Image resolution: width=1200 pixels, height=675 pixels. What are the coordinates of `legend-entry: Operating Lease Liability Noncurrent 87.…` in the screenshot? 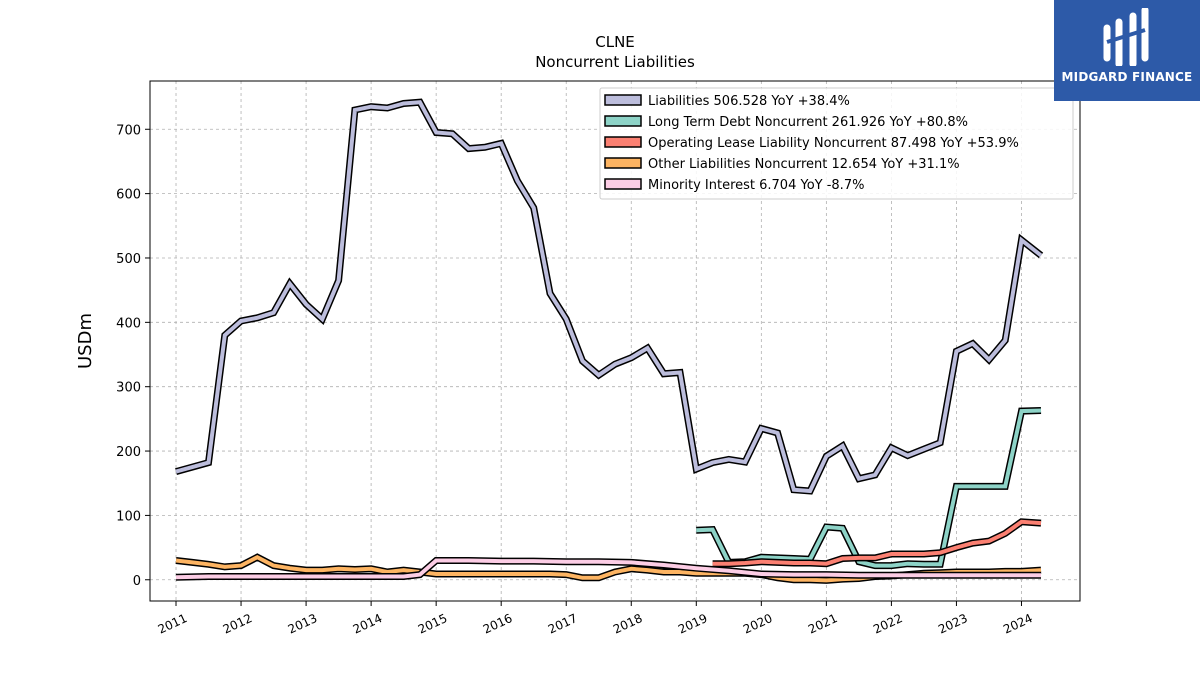 It's located at (833, 143).